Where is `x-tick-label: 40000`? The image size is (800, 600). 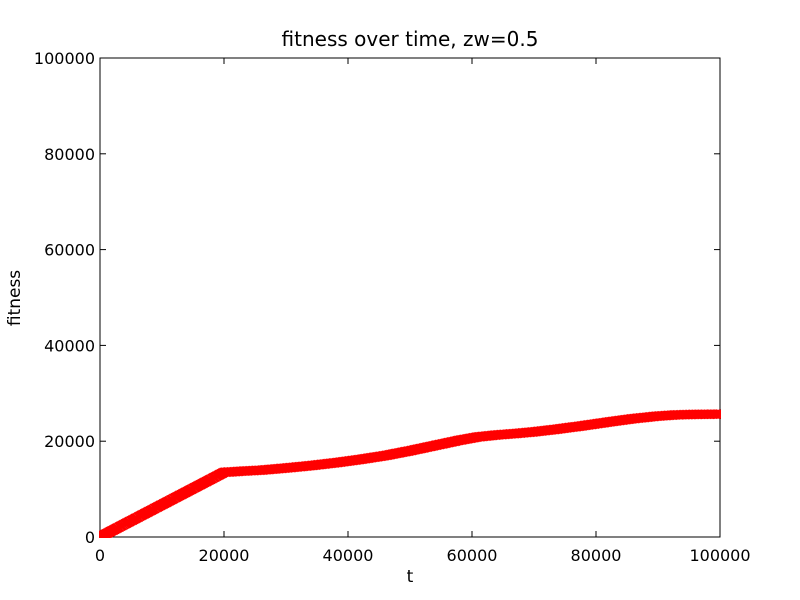
x-tick-label: 40000 is located at coordinates (348, 555).